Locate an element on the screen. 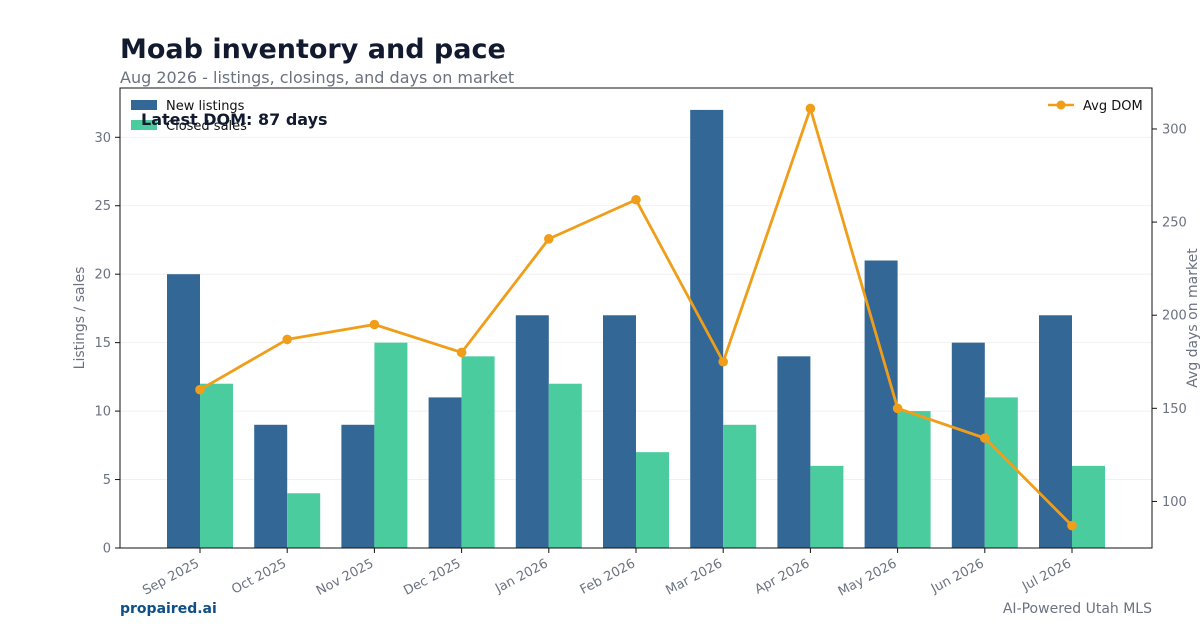  chart-title: Moab inventory and pace is located at coordinates (313, 49).